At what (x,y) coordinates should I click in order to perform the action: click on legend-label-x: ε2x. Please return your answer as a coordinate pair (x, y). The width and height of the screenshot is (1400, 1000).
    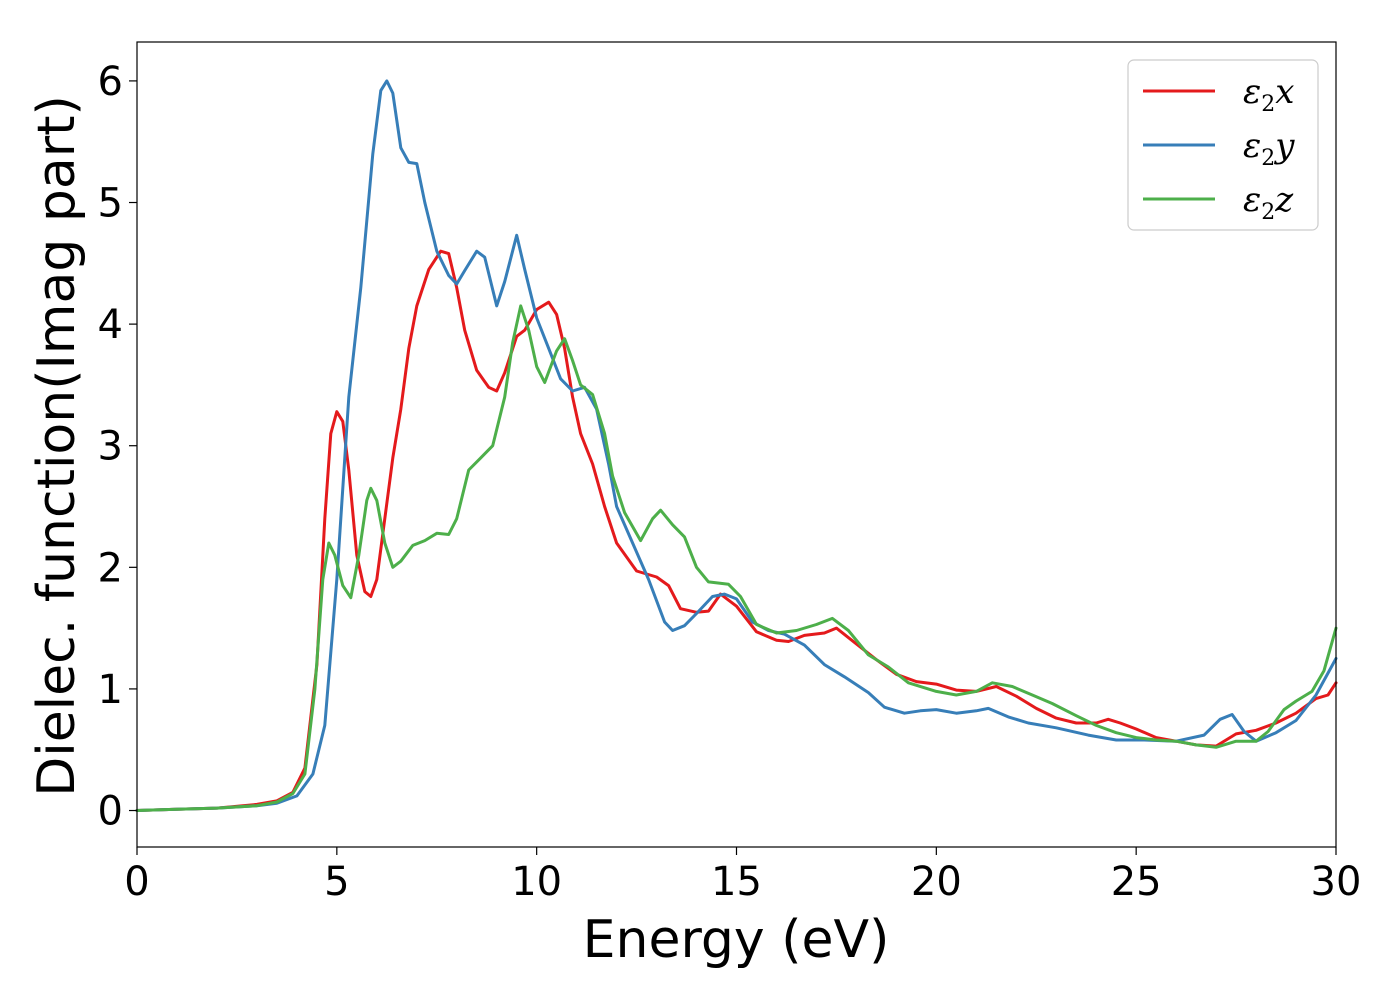
    Looking at the image, I should click on (1268, 94).